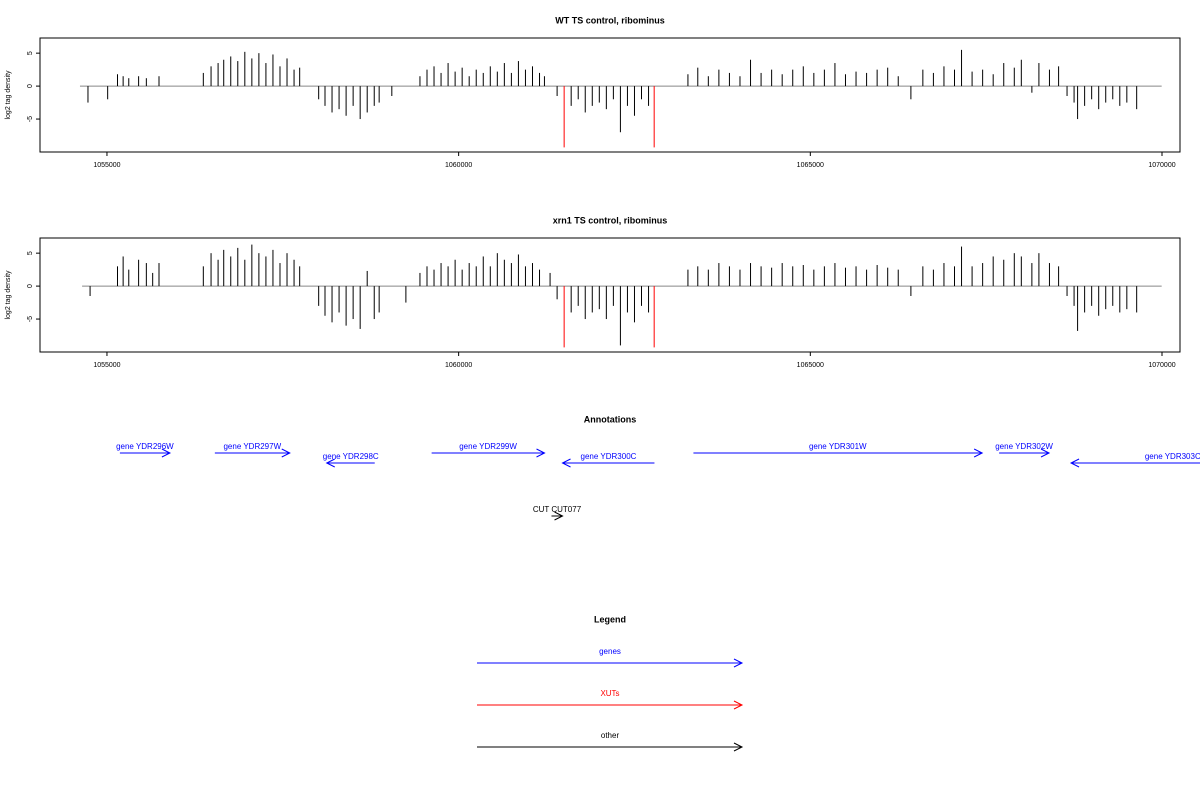 This screenshot has height=800, width=1200. I want to click on chart-title: WT TS control, ribominus, so click(610, 20).